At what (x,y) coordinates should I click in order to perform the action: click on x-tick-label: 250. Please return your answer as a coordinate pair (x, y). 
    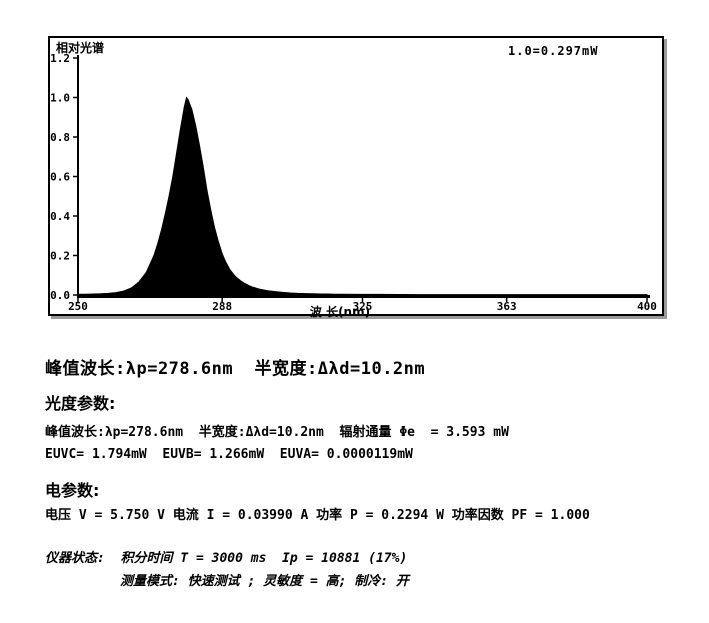
    Looking at the image, I should click on (78, 306).